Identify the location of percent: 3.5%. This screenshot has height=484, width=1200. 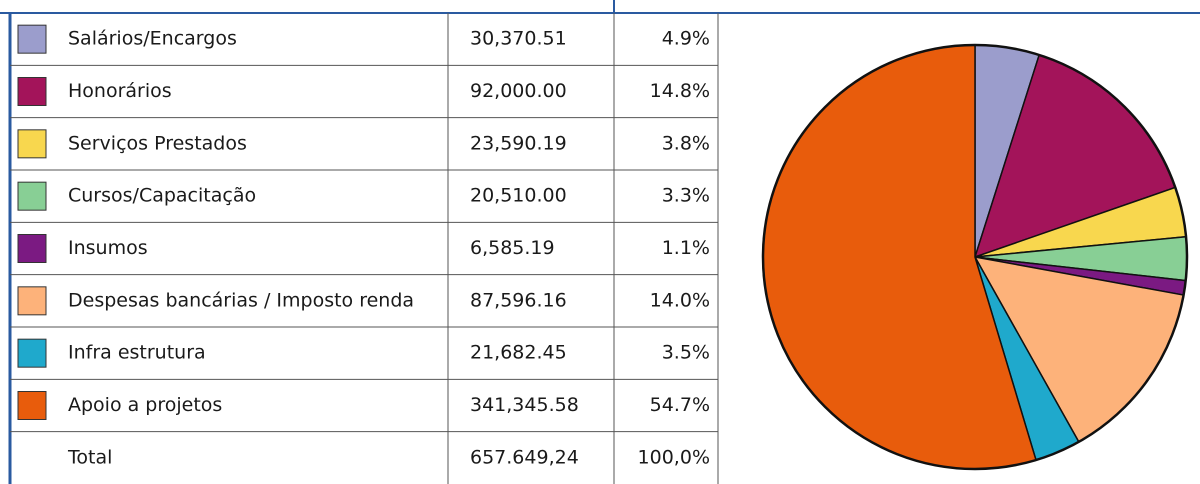
(686, 353).